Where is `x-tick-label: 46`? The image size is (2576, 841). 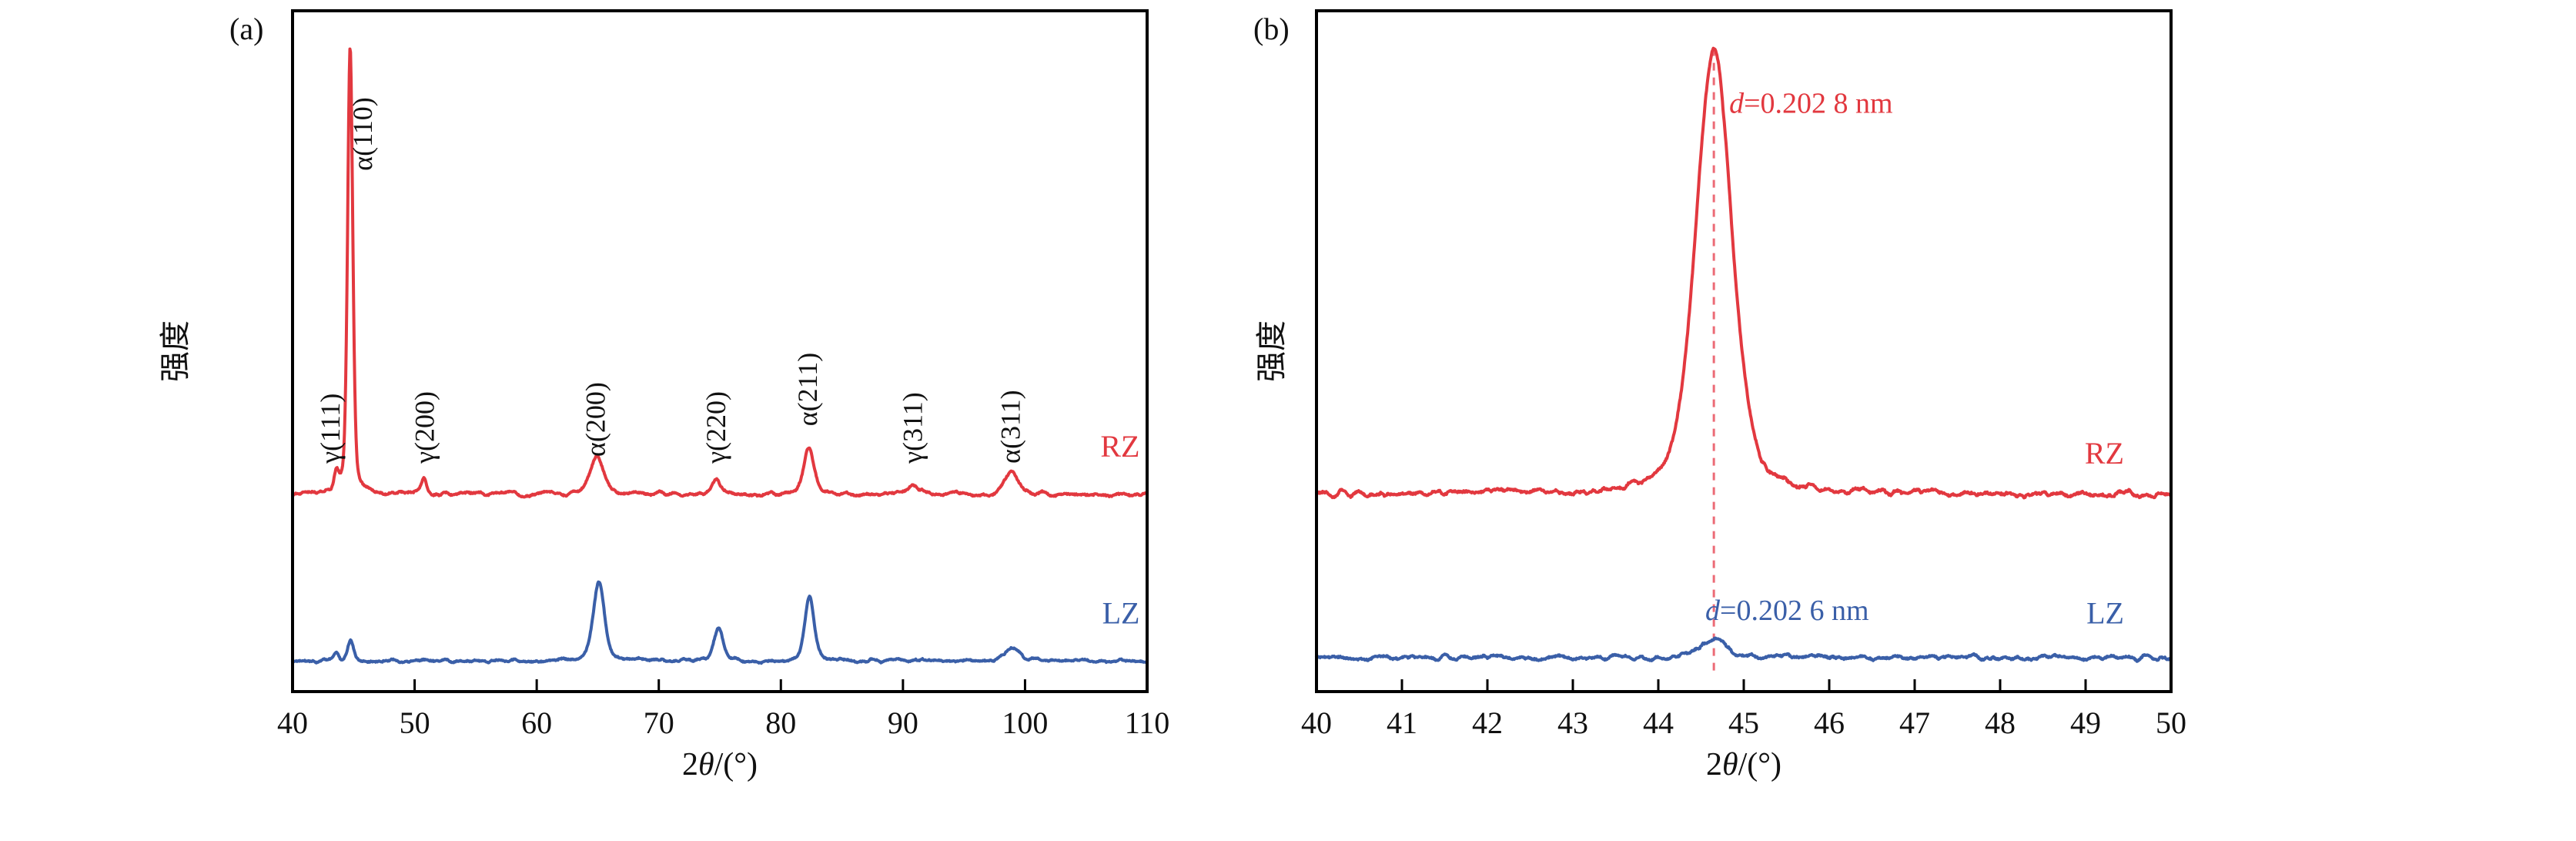
x-tick-label: 46 is located at coordinates (1830, 722).